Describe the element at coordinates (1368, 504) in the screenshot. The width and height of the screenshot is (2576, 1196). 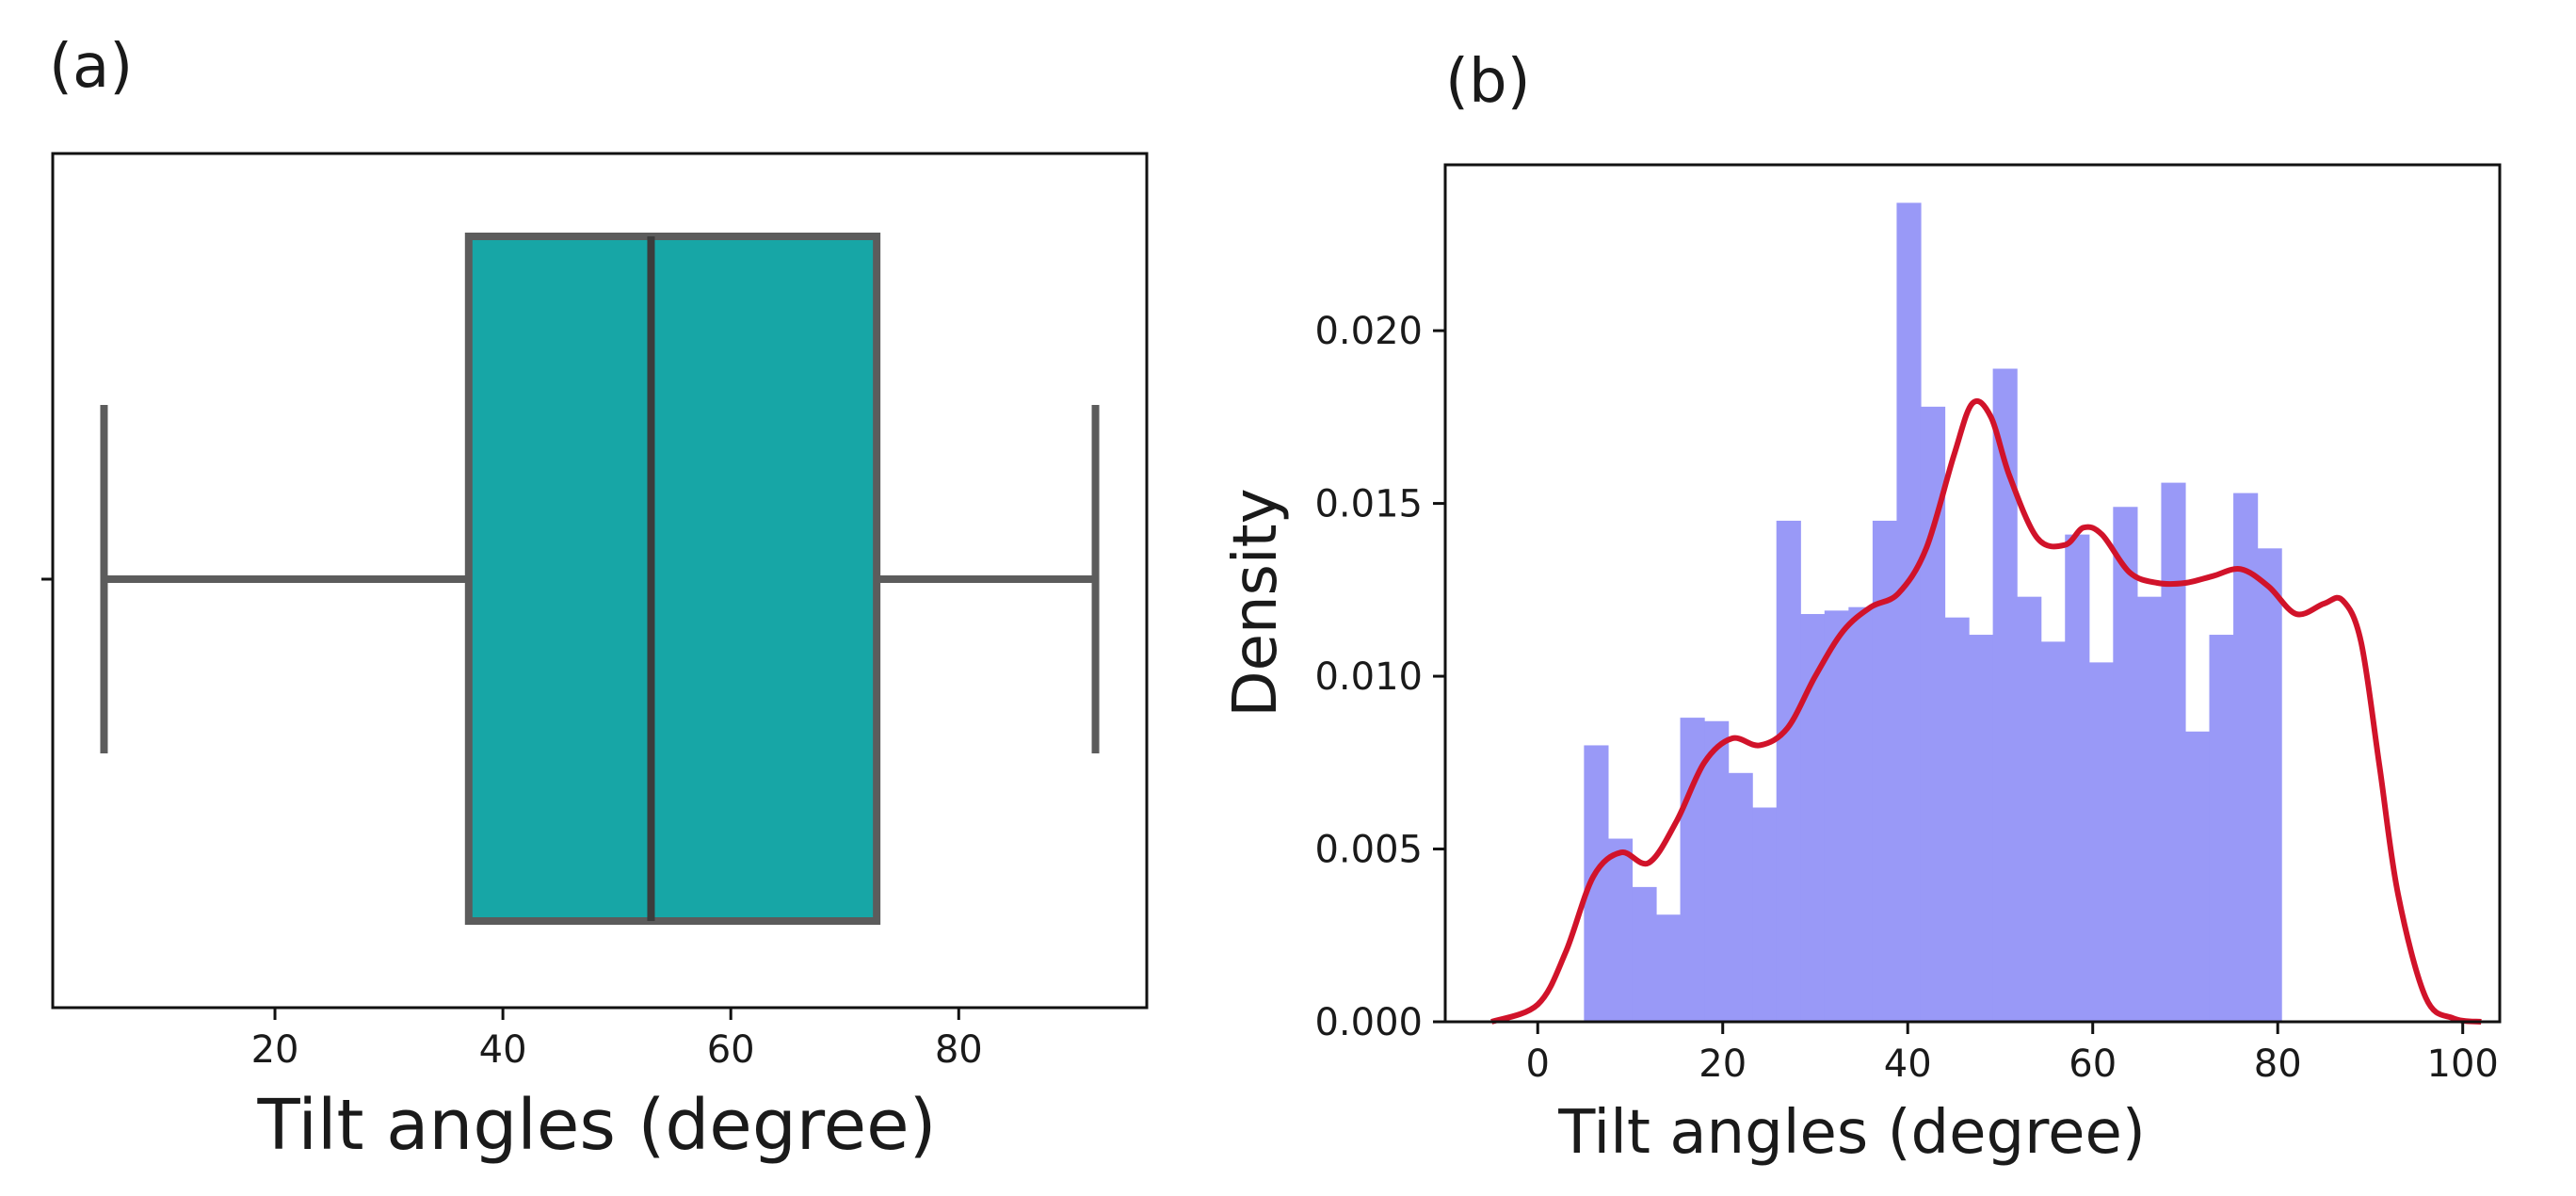
I see `histogram-y-tick-label: 0.015` at that location.